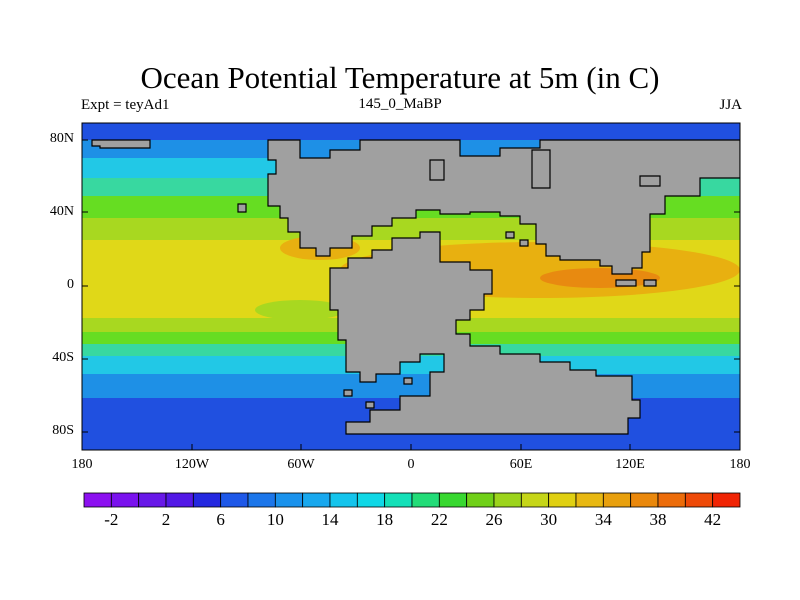  Describe the element at coordinates (61, 211) in the screenshot. I see `lat-label-40n: 40N` at that location.